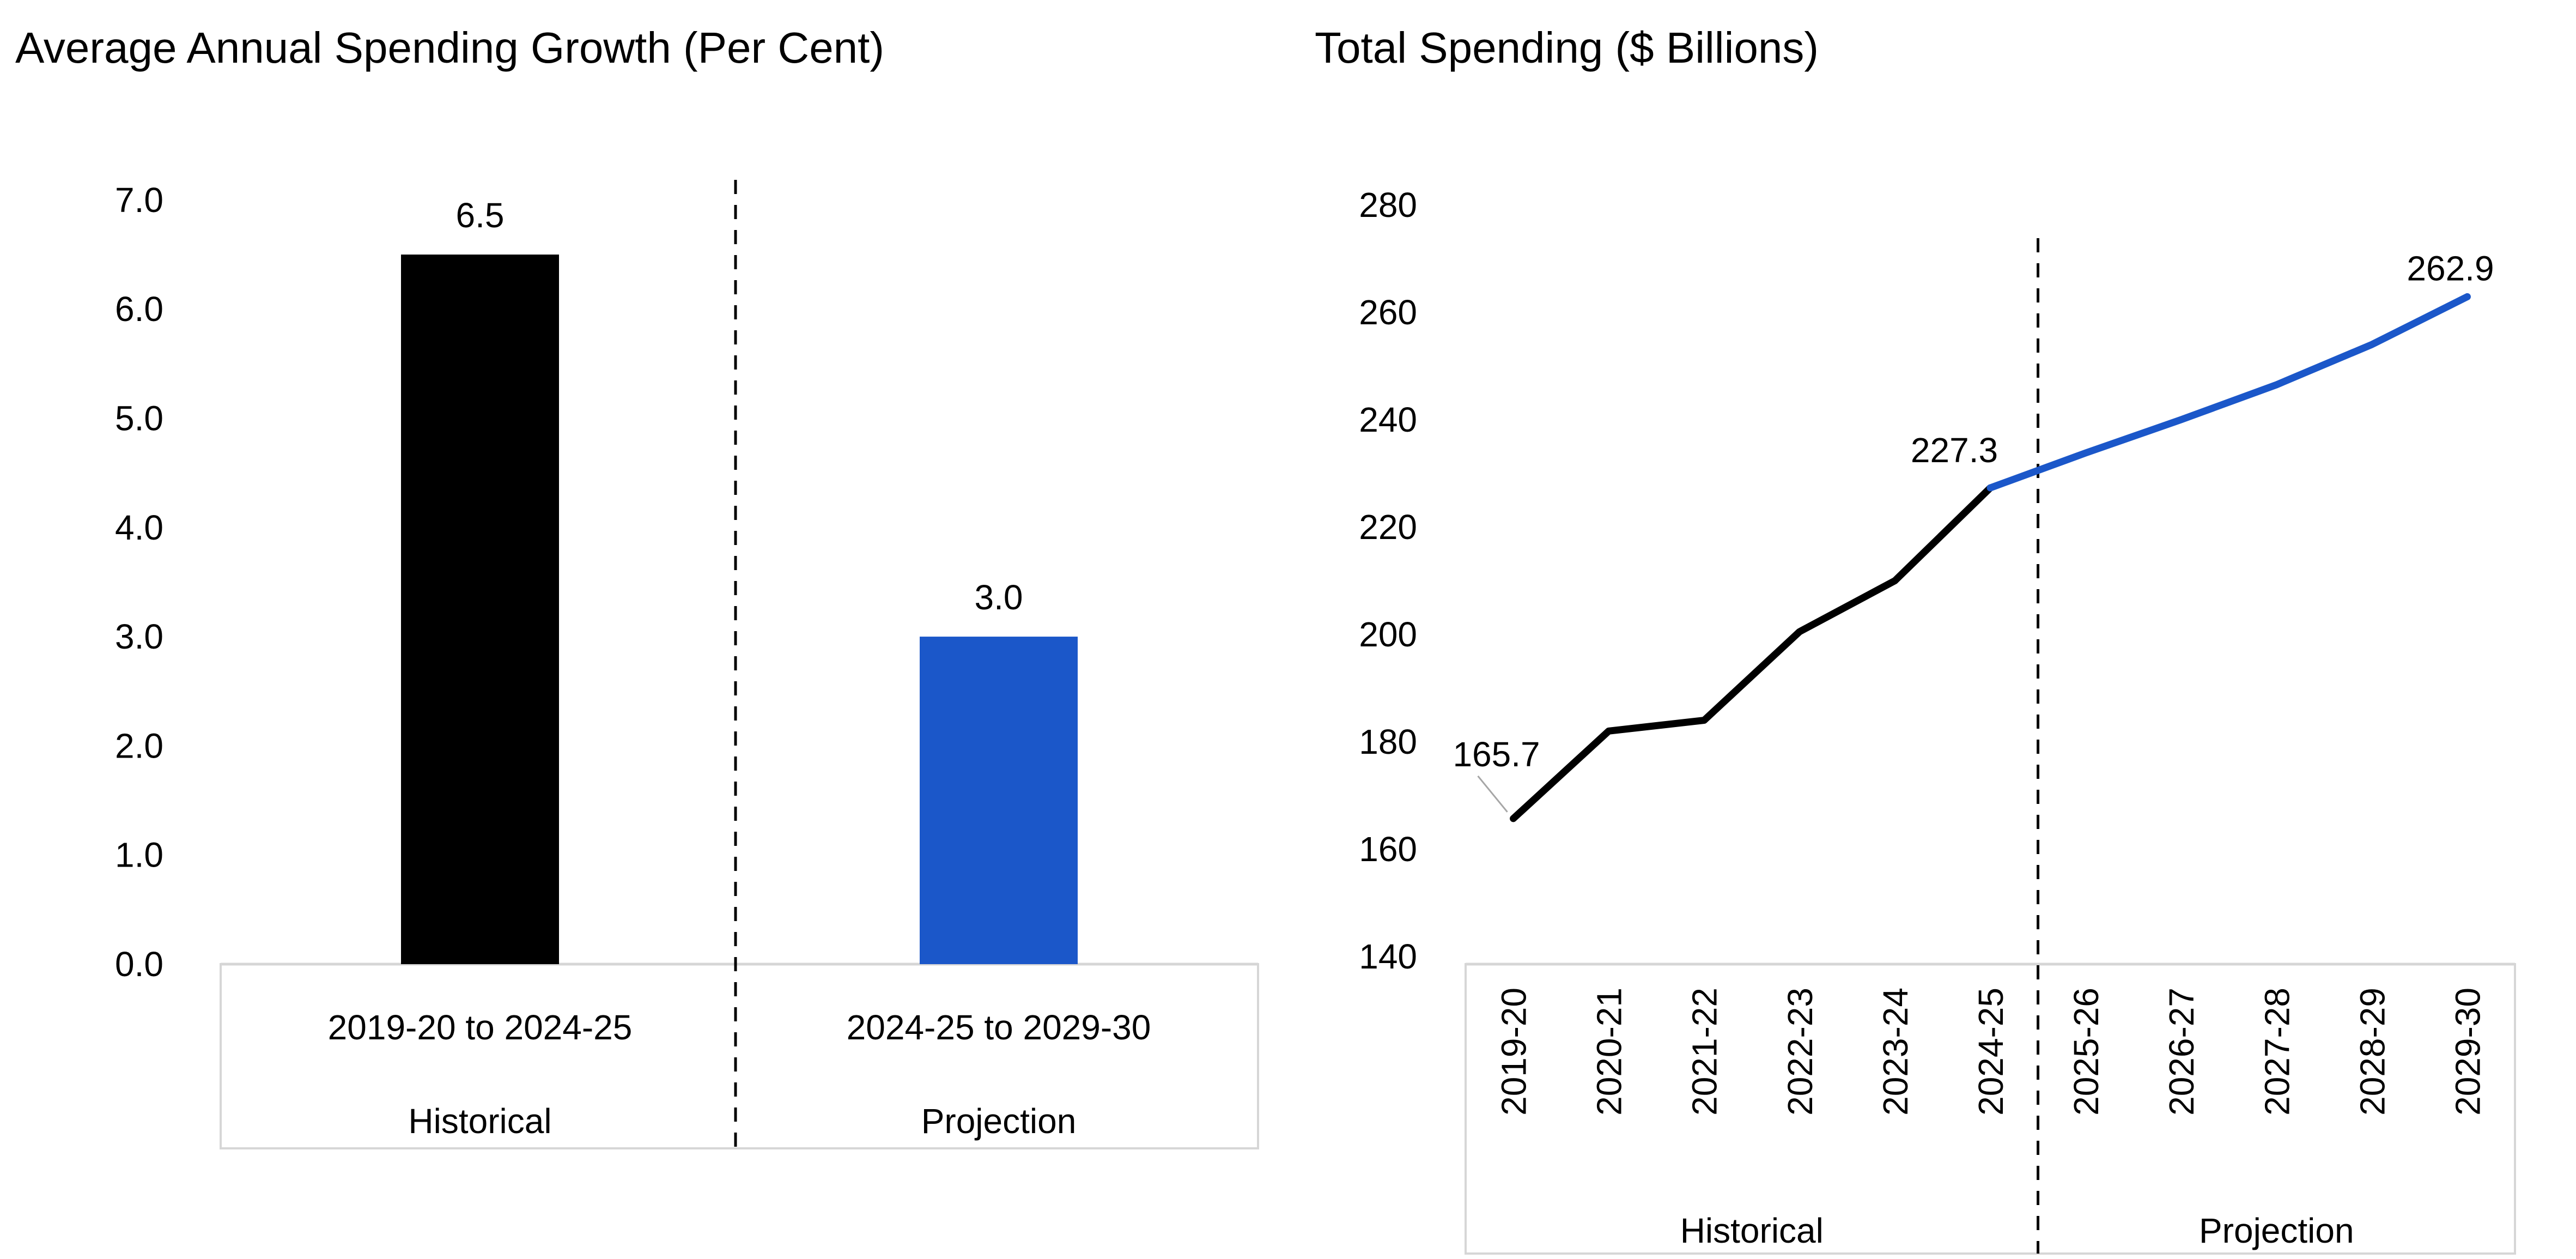 The image size is (2576, 1259). I want to click on bar-value-label: 6.5, so click(480, 216).